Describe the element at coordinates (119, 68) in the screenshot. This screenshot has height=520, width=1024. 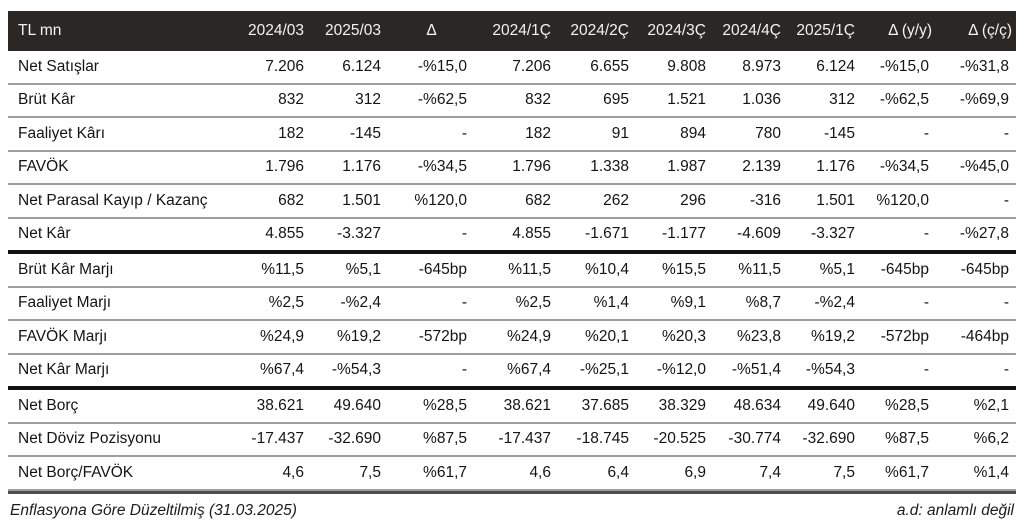
I see `row-label: Net Satışlar` at that location.